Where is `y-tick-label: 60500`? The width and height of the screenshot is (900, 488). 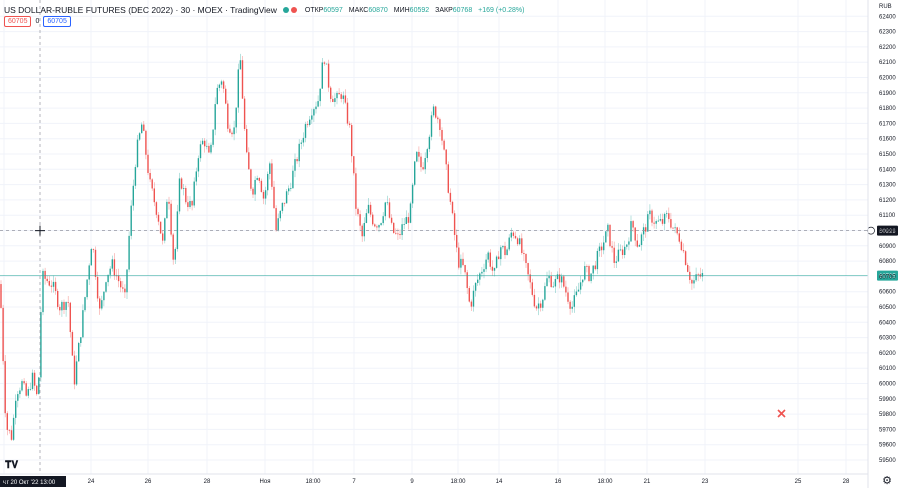 y-tick-label: 60500 is located at coordinates (887, 308).